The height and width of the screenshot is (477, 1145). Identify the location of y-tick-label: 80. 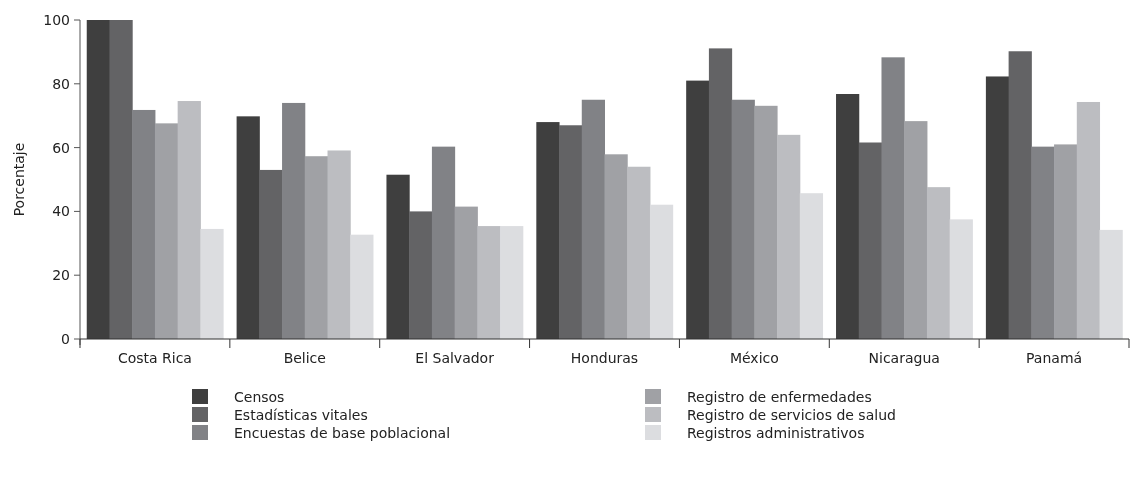
(61, 83).